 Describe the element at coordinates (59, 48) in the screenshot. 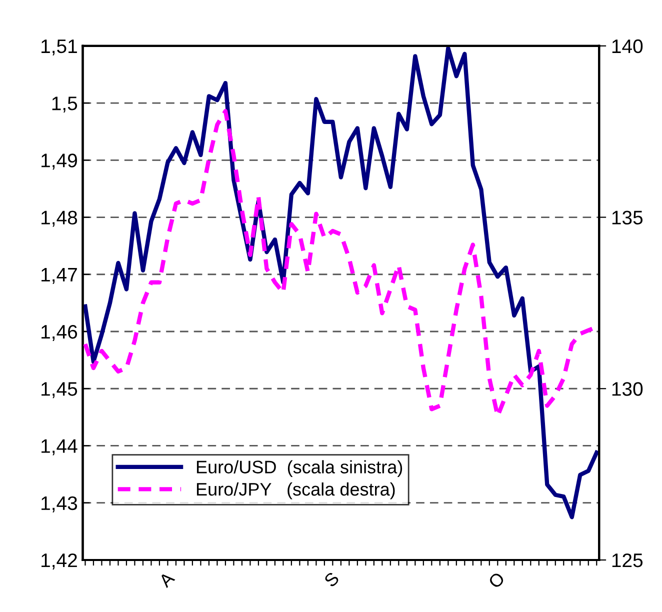

I see `y-tick-label: 1,51` at that location.